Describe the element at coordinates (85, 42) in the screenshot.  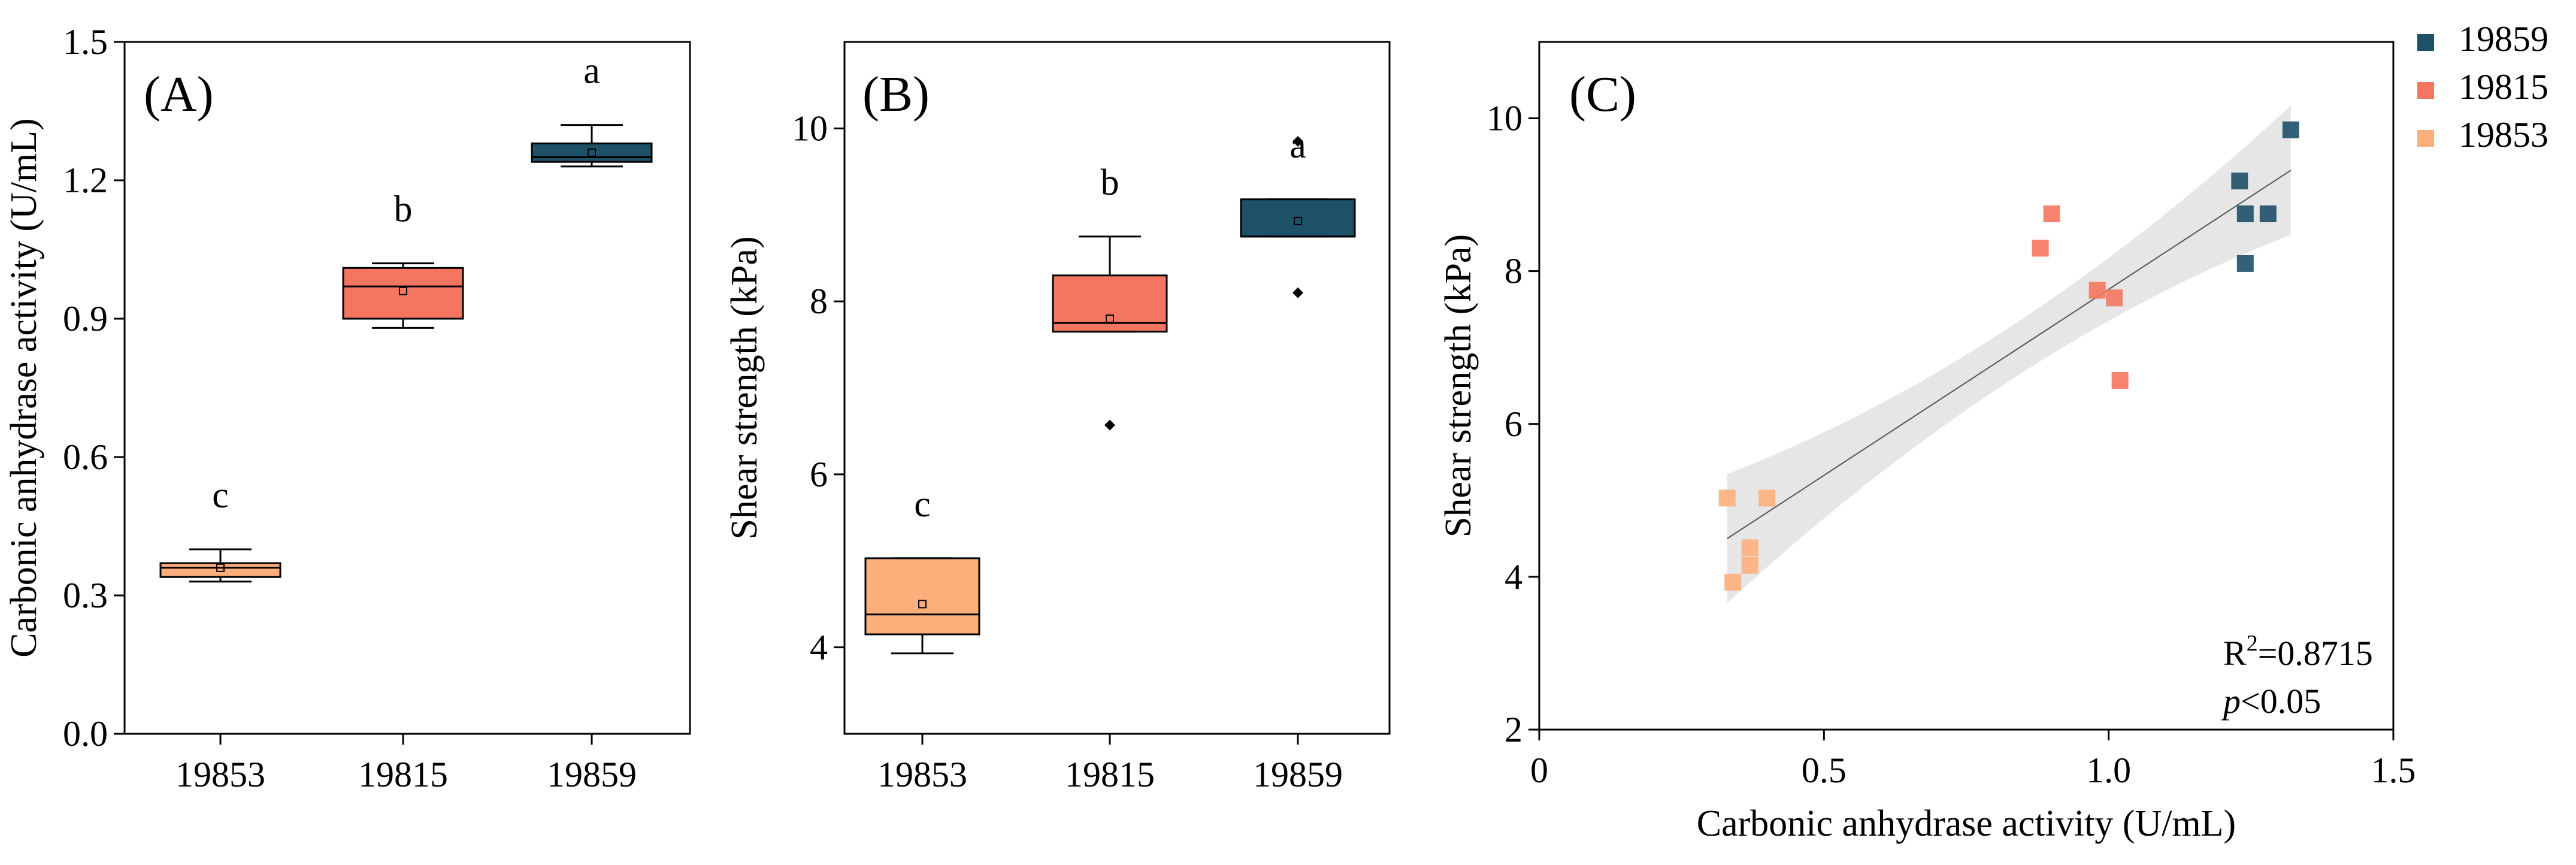
I see `y-tick-label: 1.5` at that location.